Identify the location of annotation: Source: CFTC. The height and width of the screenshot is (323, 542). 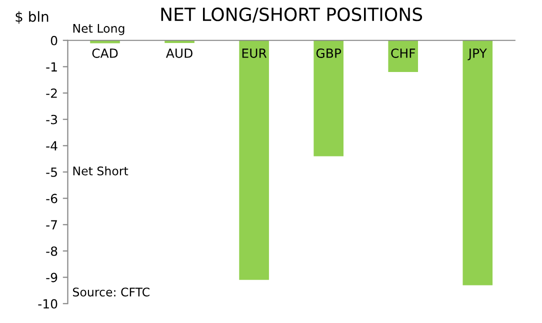
(111, 292).